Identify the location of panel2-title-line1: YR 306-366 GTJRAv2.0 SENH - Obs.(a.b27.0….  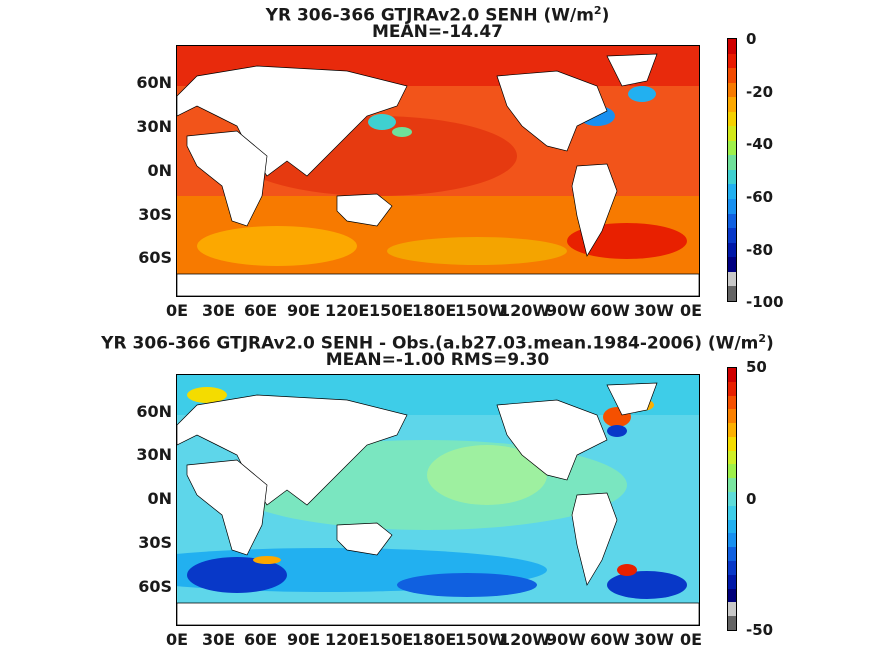
(437, 343).